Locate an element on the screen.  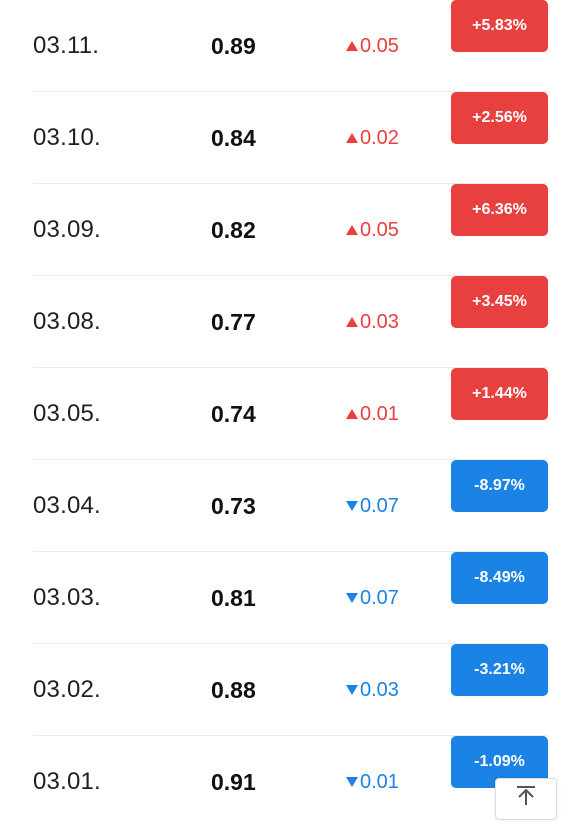
price-row: 03.03. 0.81 0.07 -8.49% is located at coordinates (290, 598).